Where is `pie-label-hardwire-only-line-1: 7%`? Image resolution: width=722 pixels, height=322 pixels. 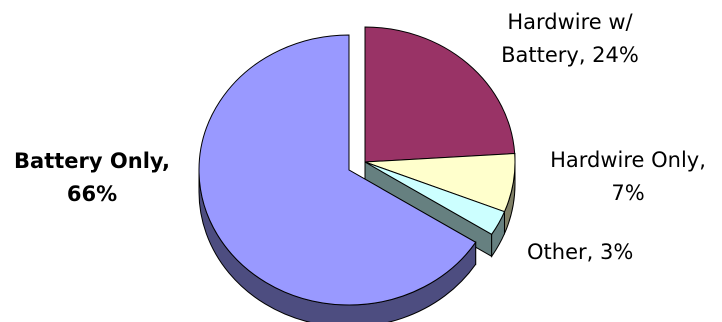 pie-label-hardwire-only-line-1: 7% is located at coordinates (627, 193).